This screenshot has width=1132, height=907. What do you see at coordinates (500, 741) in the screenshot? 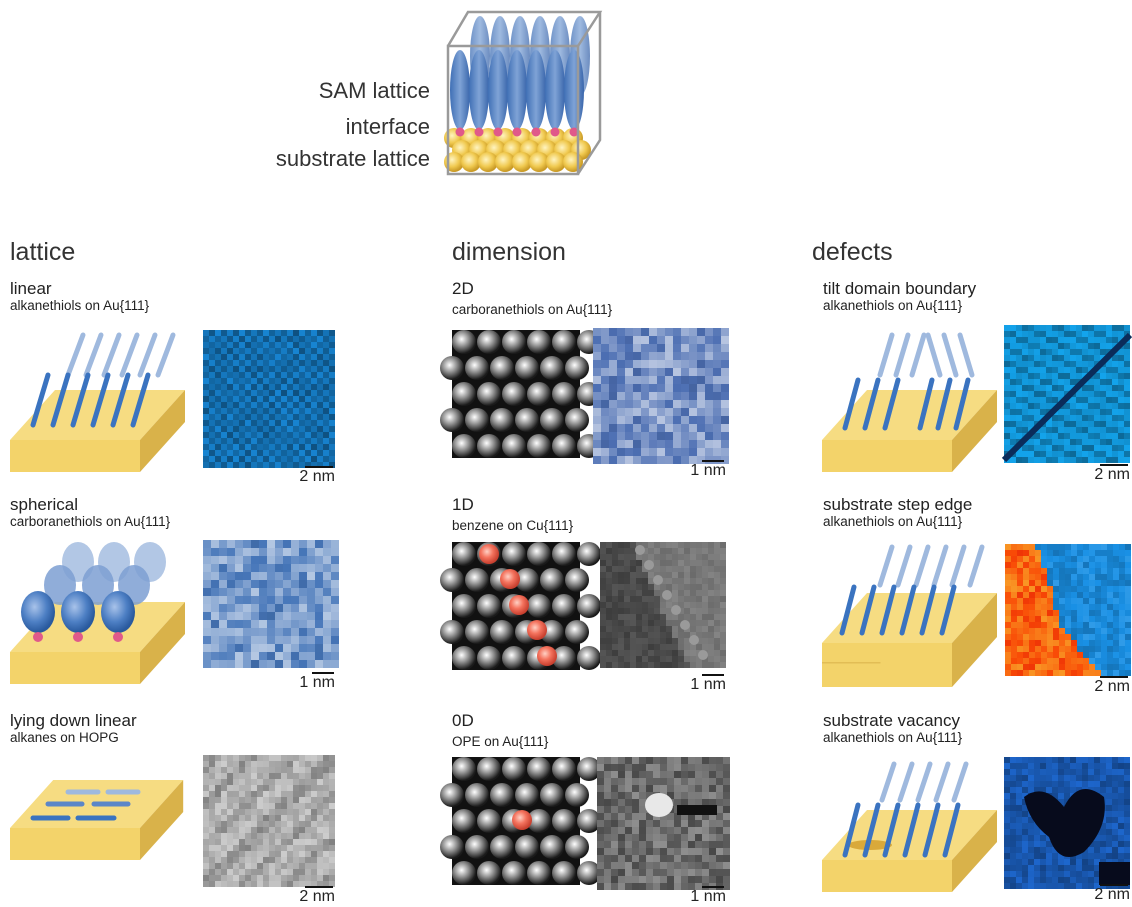
I see `item-subtitle: OPE on Au{111}` at bounding box center [500, 741].